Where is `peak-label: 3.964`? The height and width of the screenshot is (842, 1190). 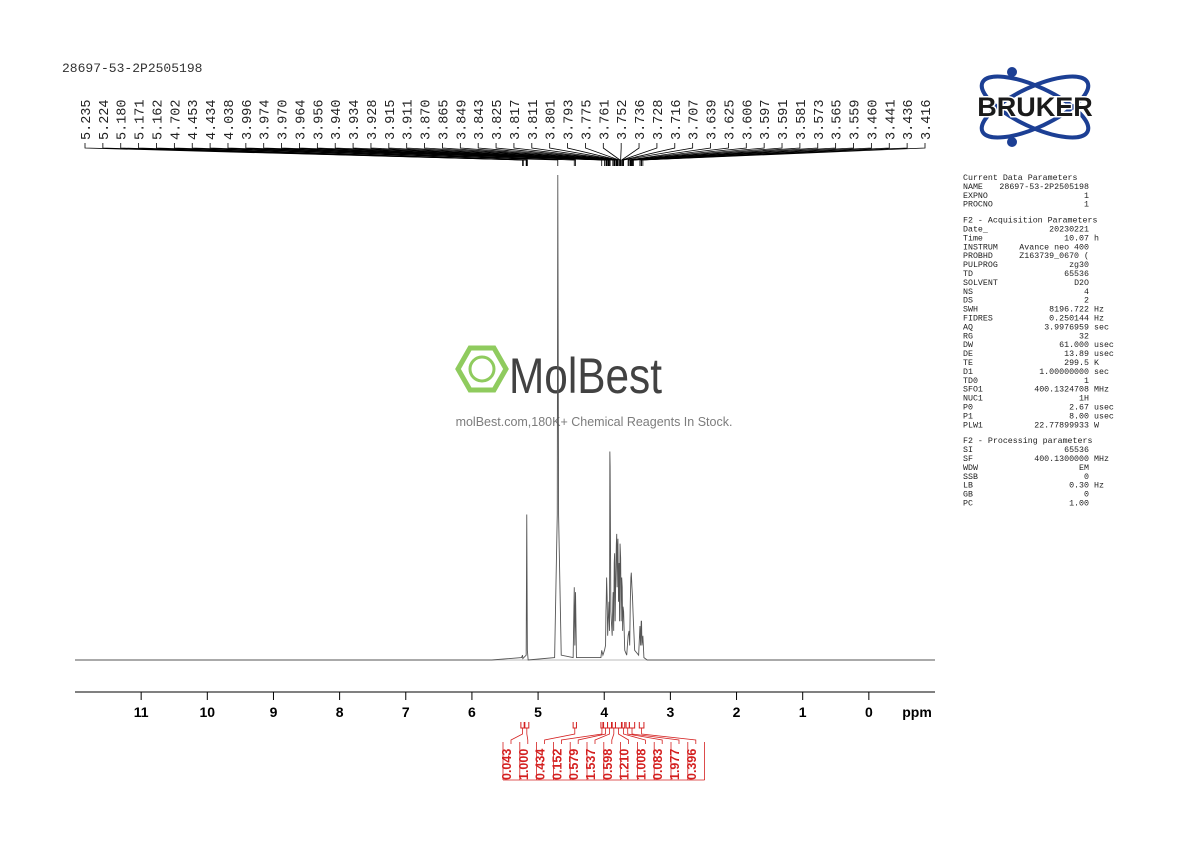
peak-label: 3.964 is located at coordinates (301, 119).